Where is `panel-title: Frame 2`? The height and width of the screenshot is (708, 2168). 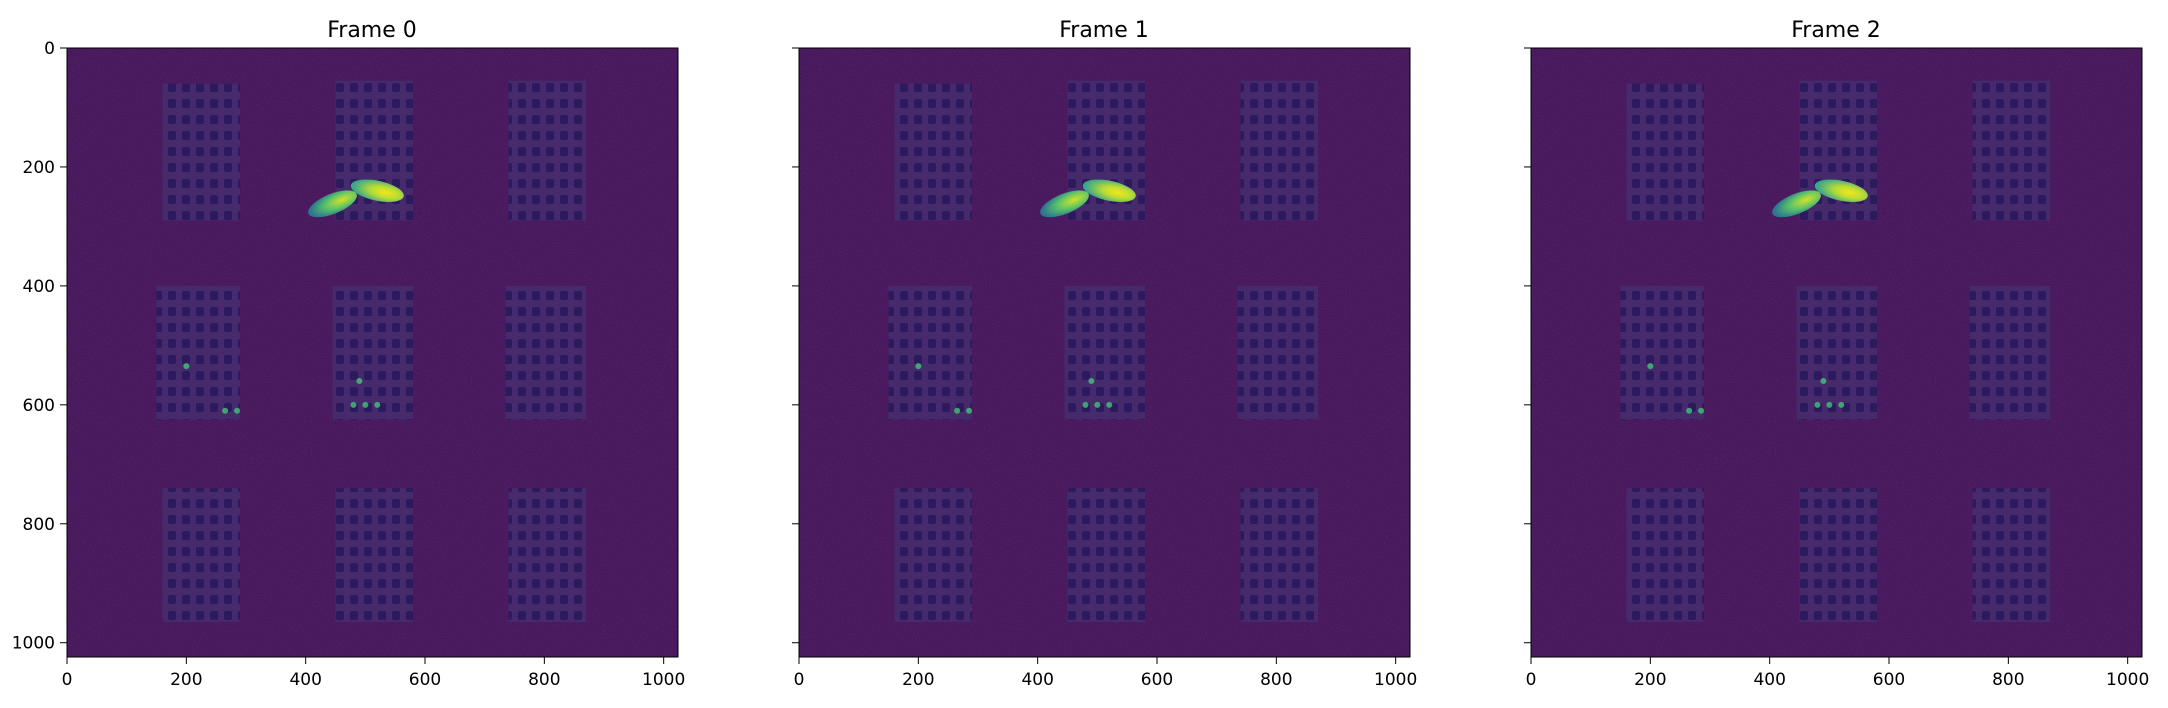
panel-title: Frame 2 is located at coordinates (1836, 30).